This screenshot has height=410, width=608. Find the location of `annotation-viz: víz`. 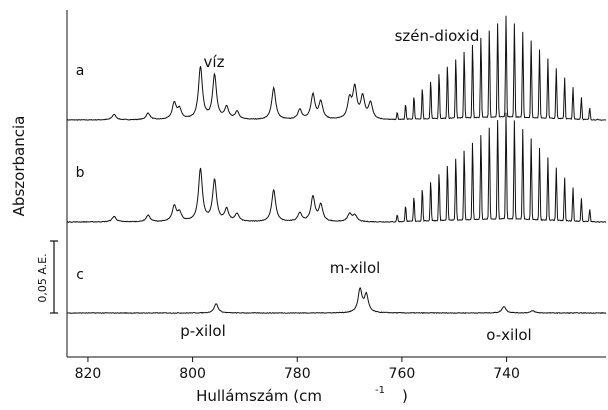

annotation-viz: víz is located at coordinates (214, 62).